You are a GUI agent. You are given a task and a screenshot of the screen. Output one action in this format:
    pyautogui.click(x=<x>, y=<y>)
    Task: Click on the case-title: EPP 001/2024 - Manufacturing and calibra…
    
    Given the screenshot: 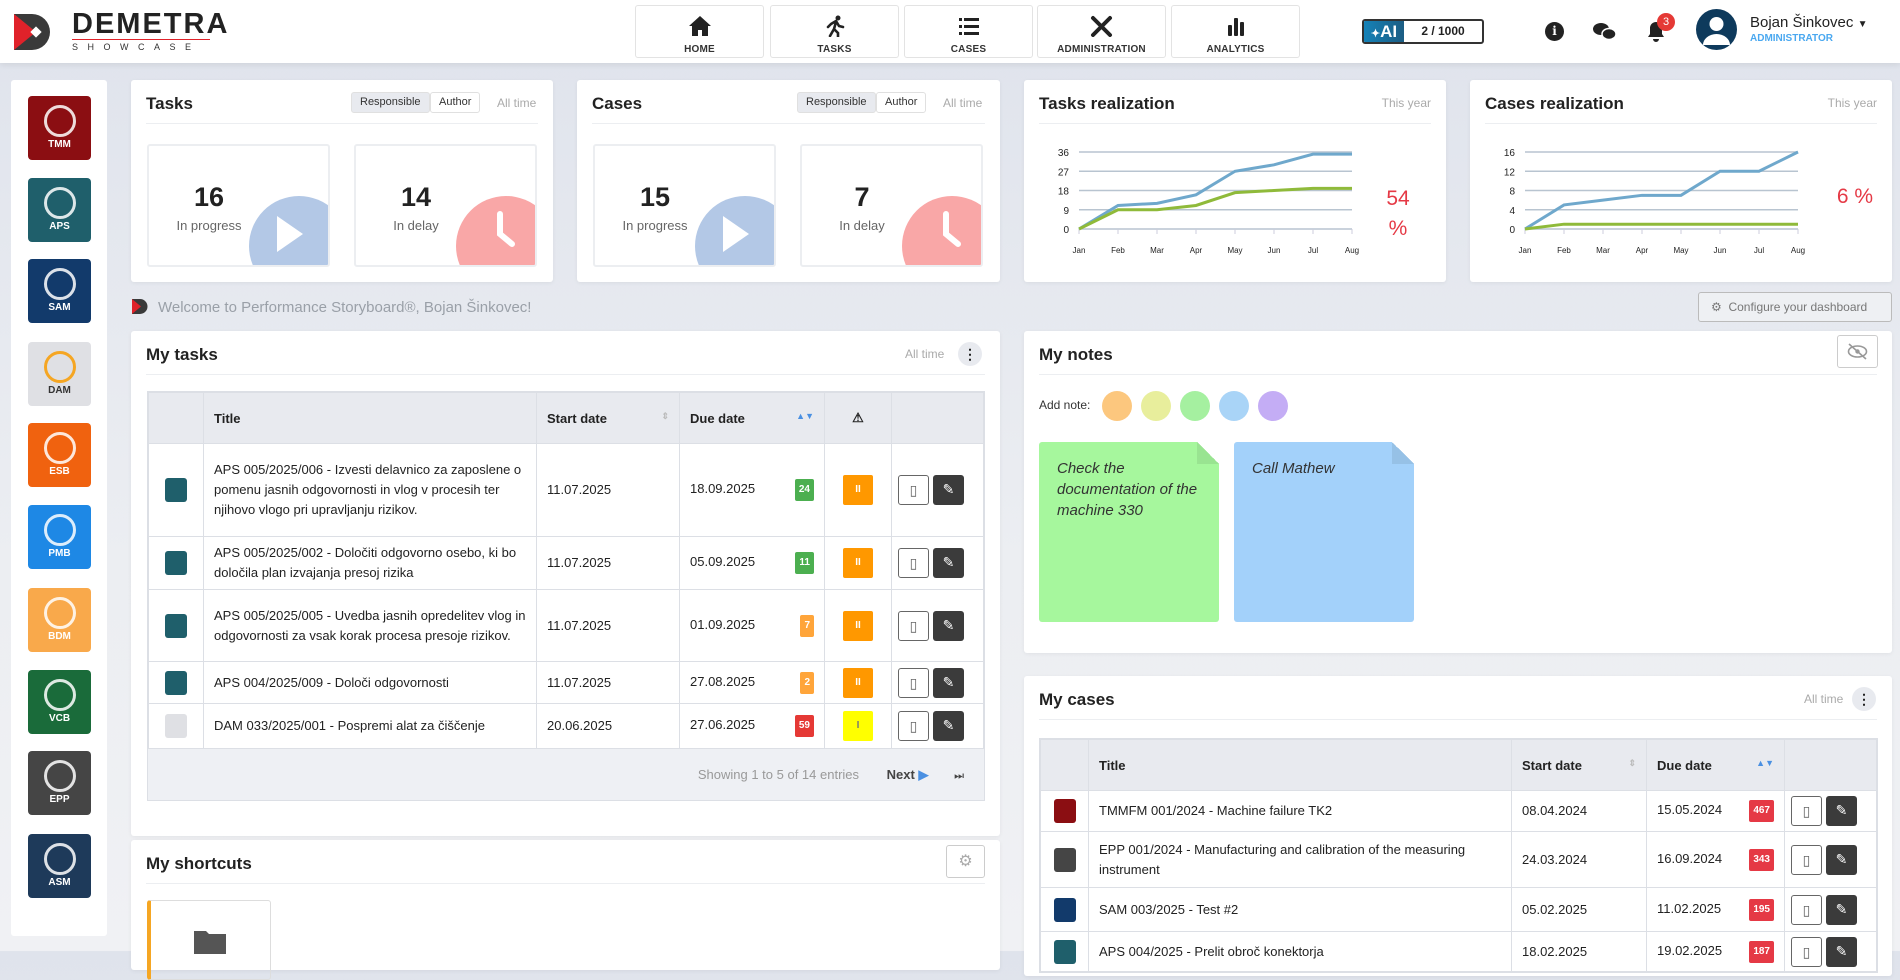 What is the action you would take?
    pyautogui.click(x=1300, y=860)
    